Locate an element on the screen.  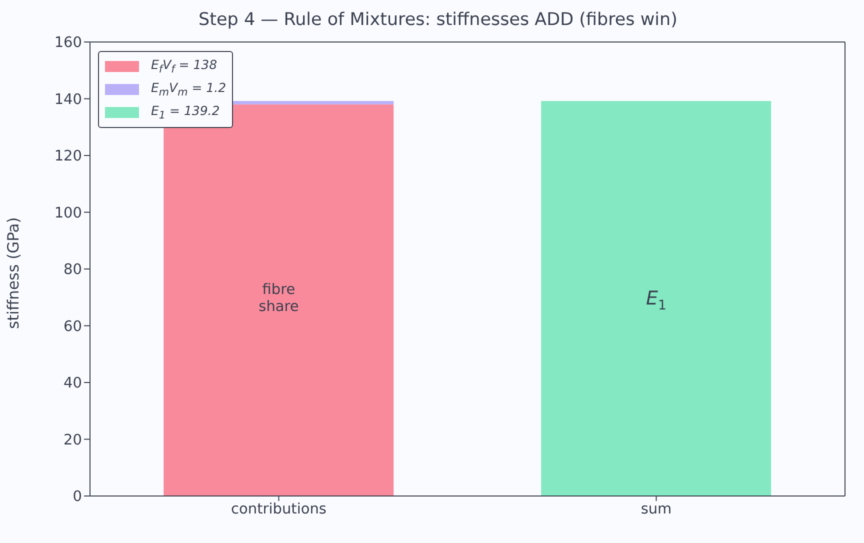
y-axis-title: stiffness (GPa) is located at coordinates (13, 273).